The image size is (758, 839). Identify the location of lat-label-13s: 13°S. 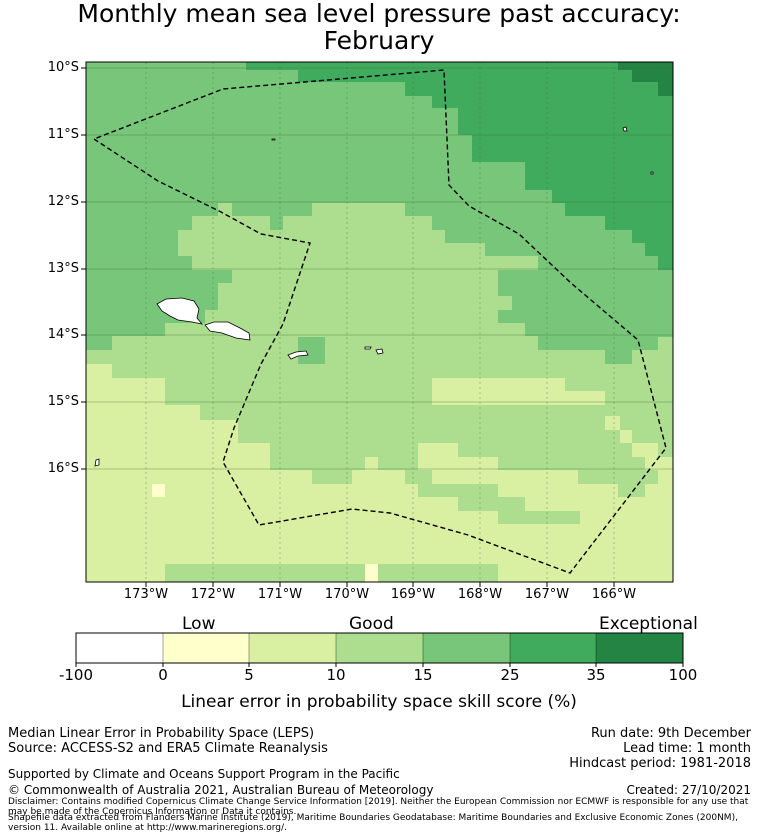
(63, 268).